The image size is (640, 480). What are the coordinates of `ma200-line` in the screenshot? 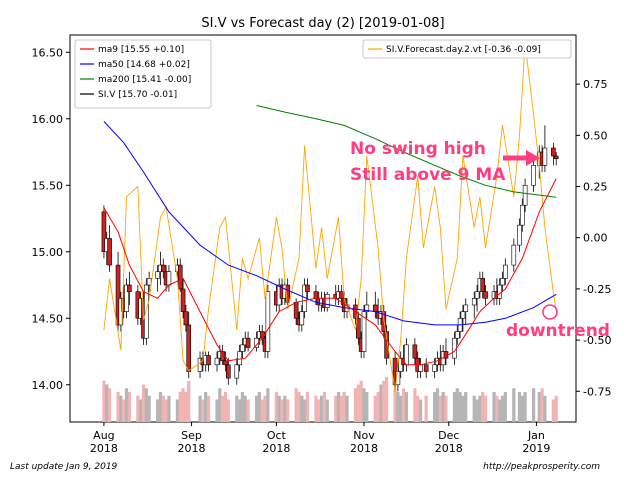 It's located at (406, 151).